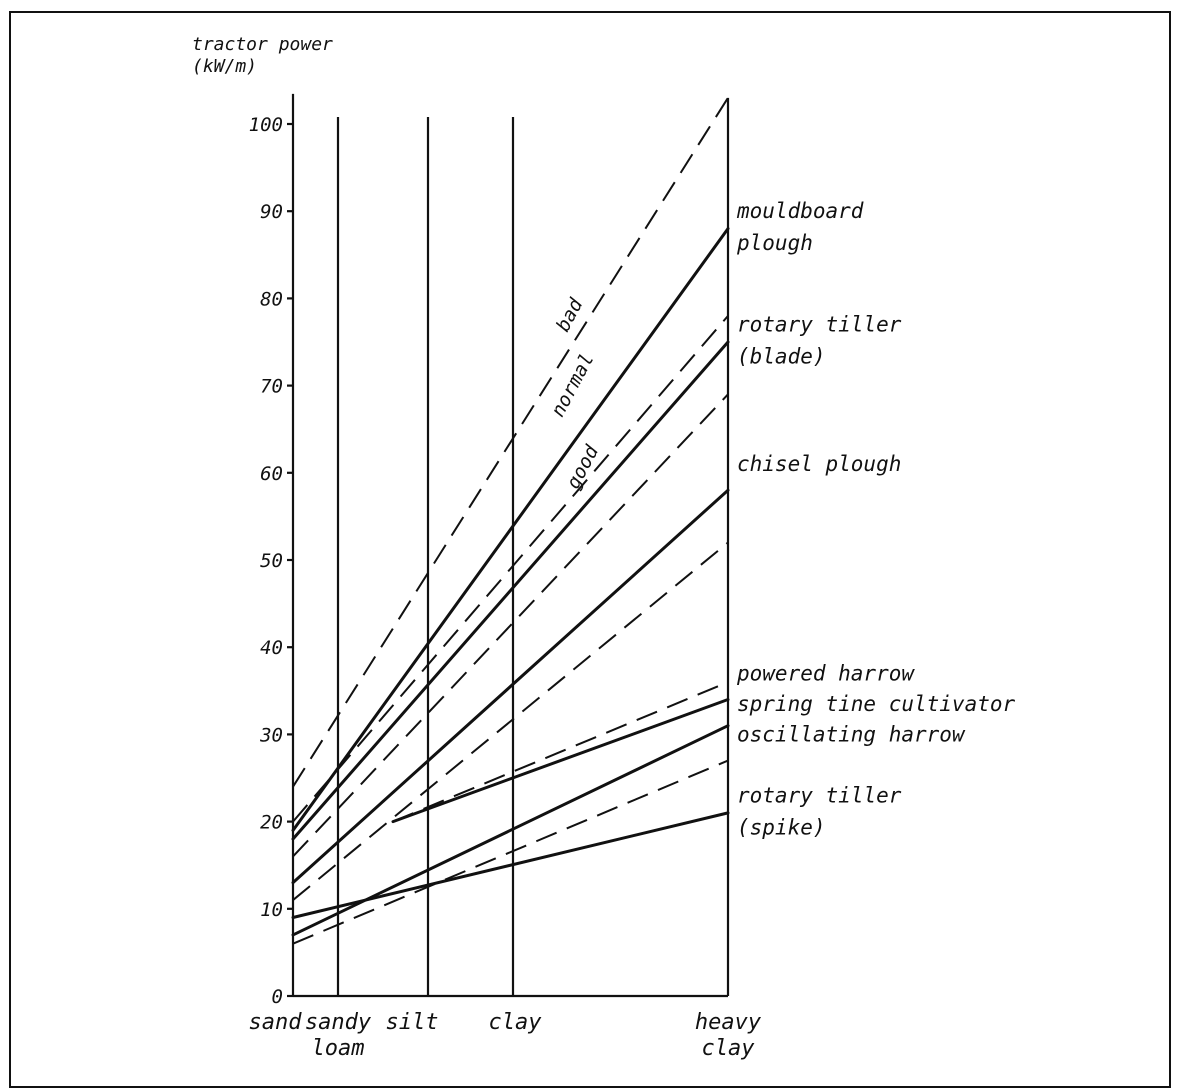  I want to click on y-tick-label: 60, so click(271, 474).